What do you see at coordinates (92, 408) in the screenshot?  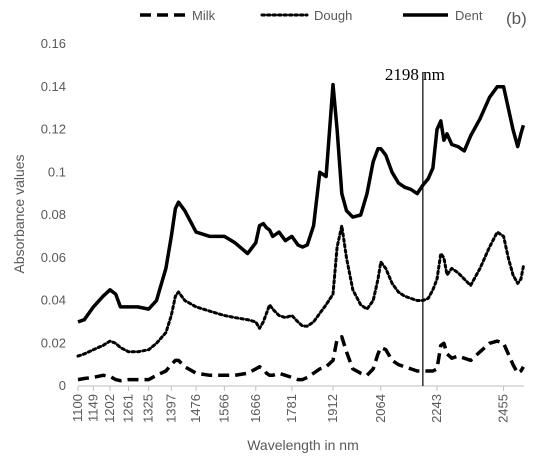 I see `x-tick-label: 1149` at bounding box center [92, 408].